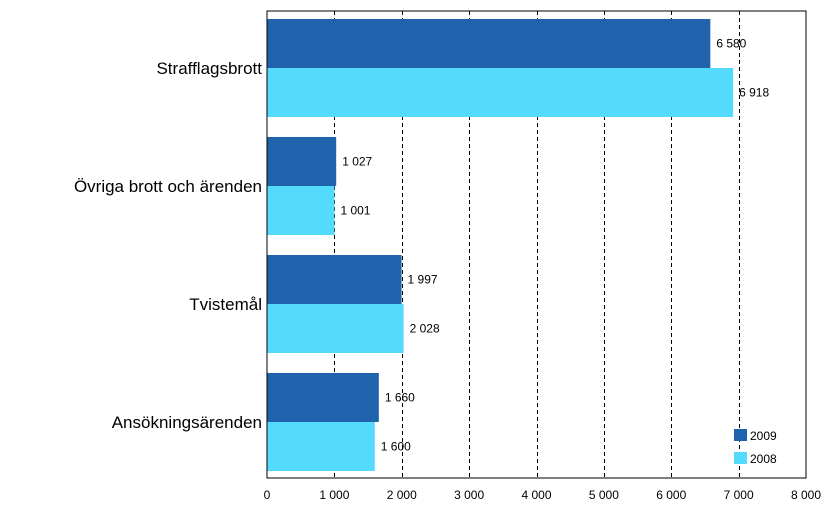  What do you see at coordinates (357, 162) in the screenshot?
I see `data-label-2009-1: 1 027` at bounding box center [357, 162].